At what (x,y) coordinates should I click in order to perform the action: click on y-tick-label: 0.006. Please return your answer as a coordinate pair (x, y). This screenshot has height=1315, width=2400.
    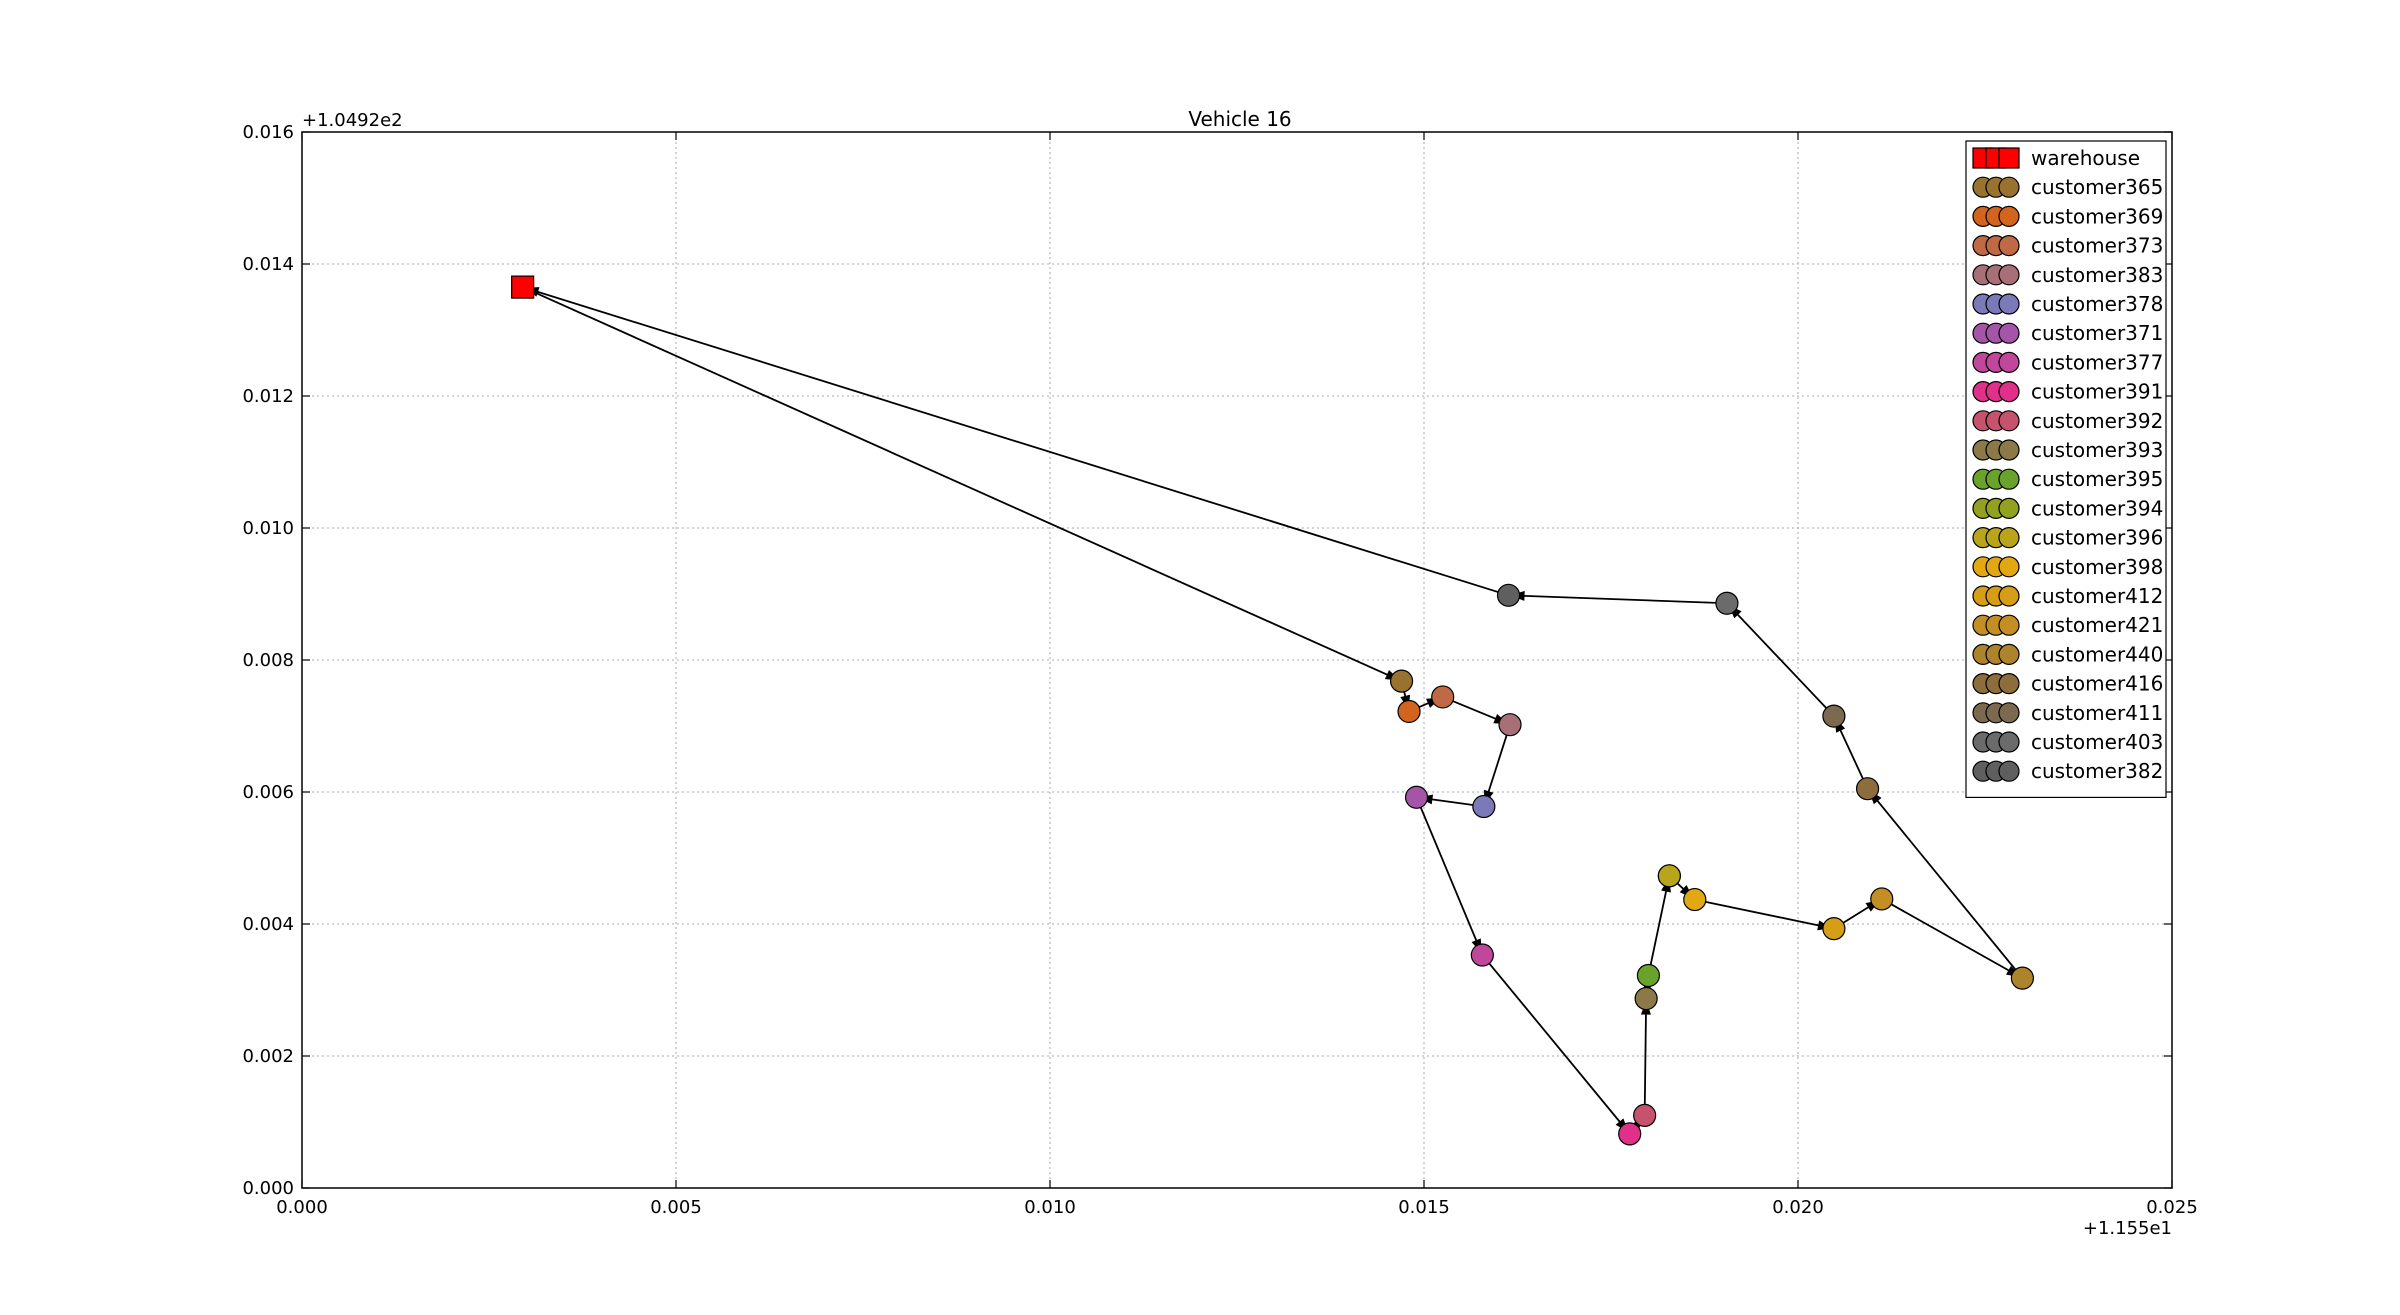
    Looking at the image, I should click on (268, 792).